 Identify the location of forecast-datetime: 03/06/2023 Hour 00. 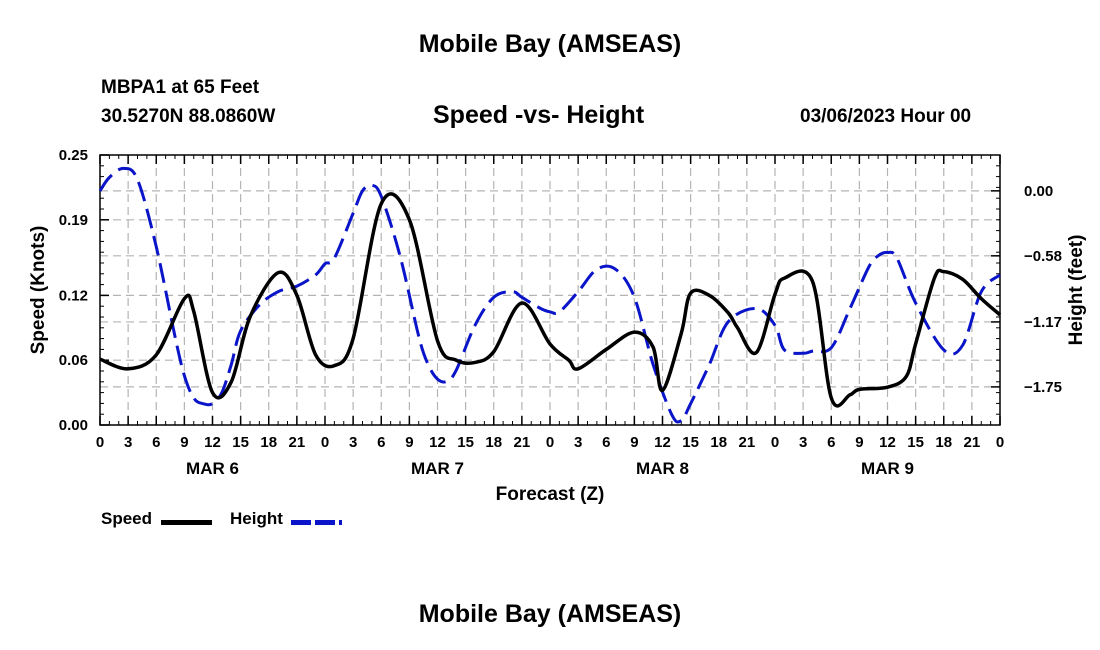
(886, 116).